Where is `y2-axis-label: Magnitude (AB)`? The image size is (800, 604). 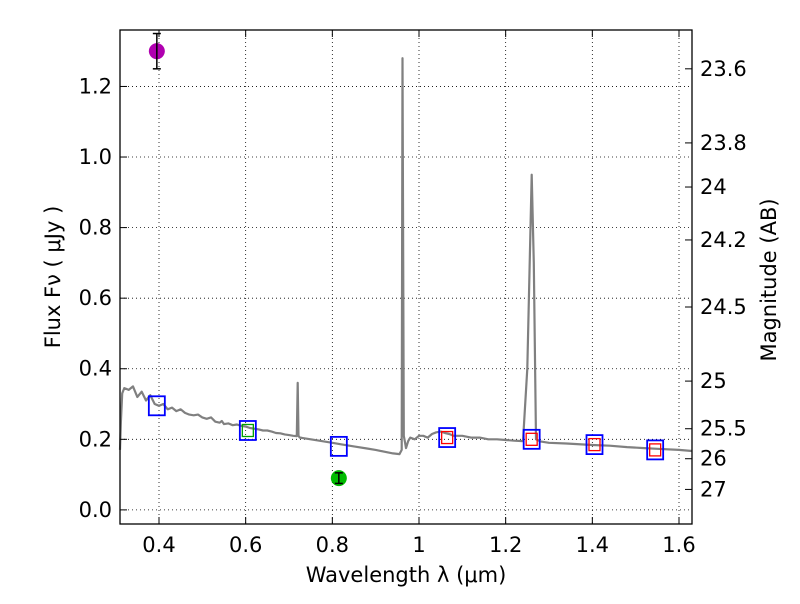
y2-axis-label: Magnitude (AB) is located at coordinates (769, 279).